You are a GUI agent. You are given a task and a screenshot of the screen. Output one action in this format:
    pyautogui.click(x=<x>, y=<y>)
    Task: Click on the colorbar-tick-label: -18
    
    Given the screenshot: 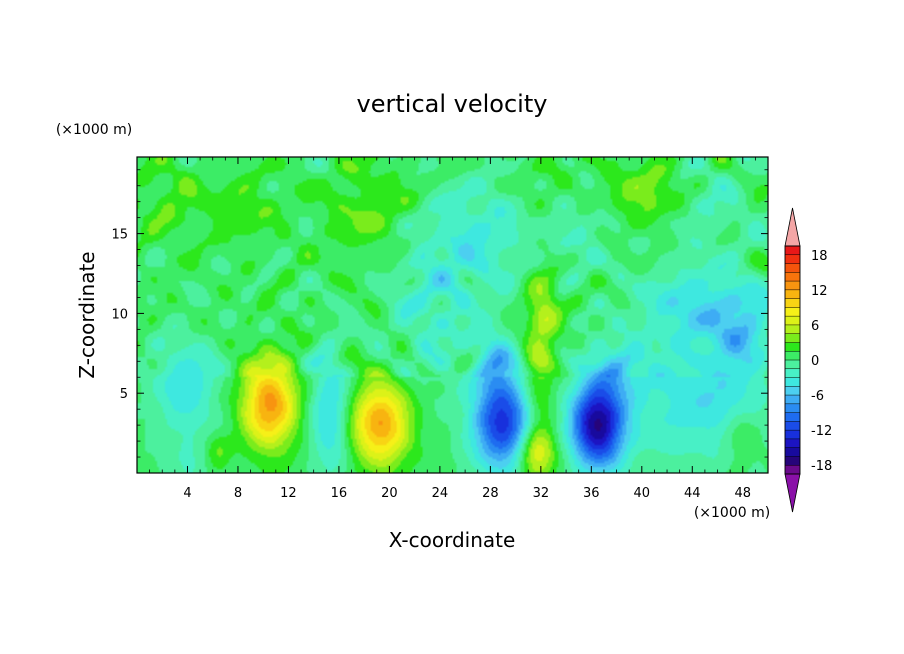 What is the action you would take?
    pyautogui.click(x=821, y=466)
    